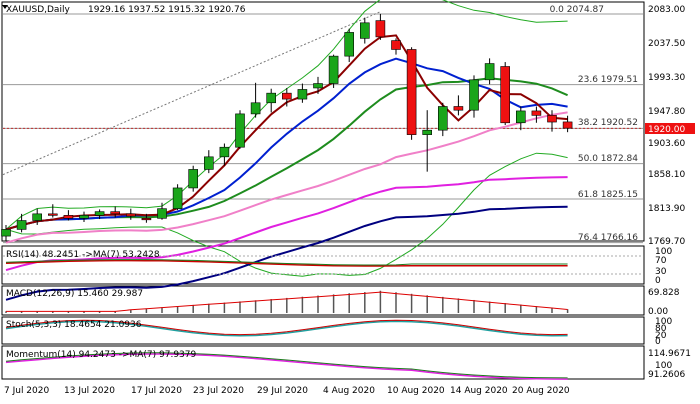  I want to click on price-tick: 1993.30, so click(666, 78).